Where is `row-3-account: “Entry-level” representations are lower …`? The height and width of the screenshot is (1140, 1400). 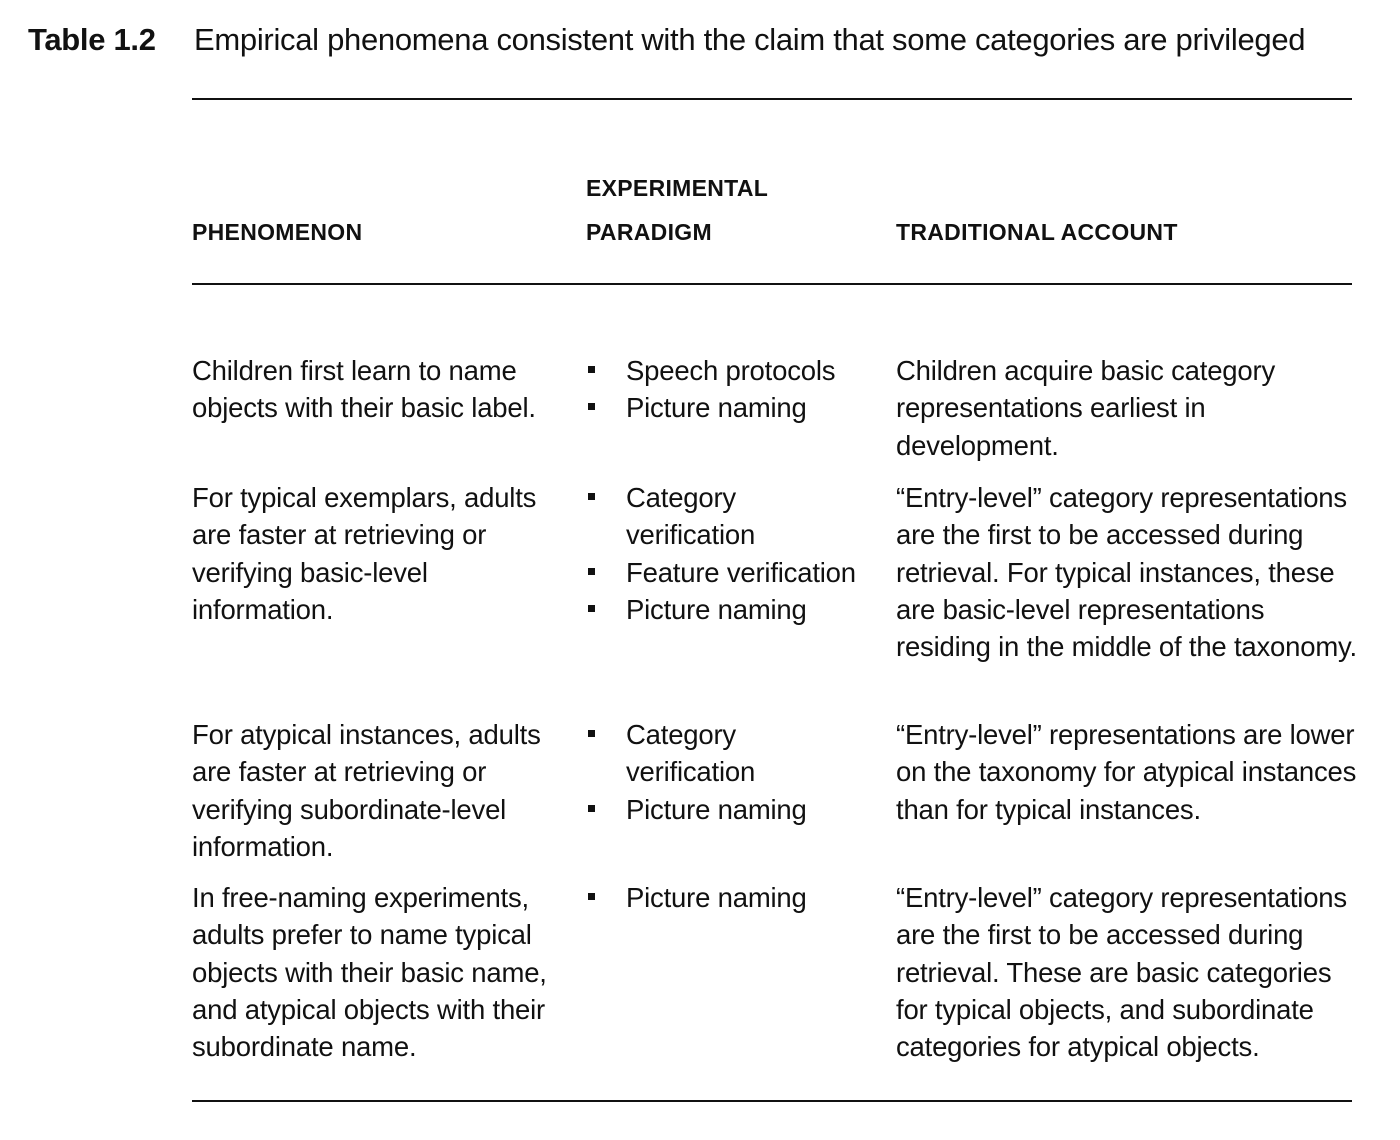
row-3-account: “Entry-level” representations are lower … is located at coordinates (1126, 772).